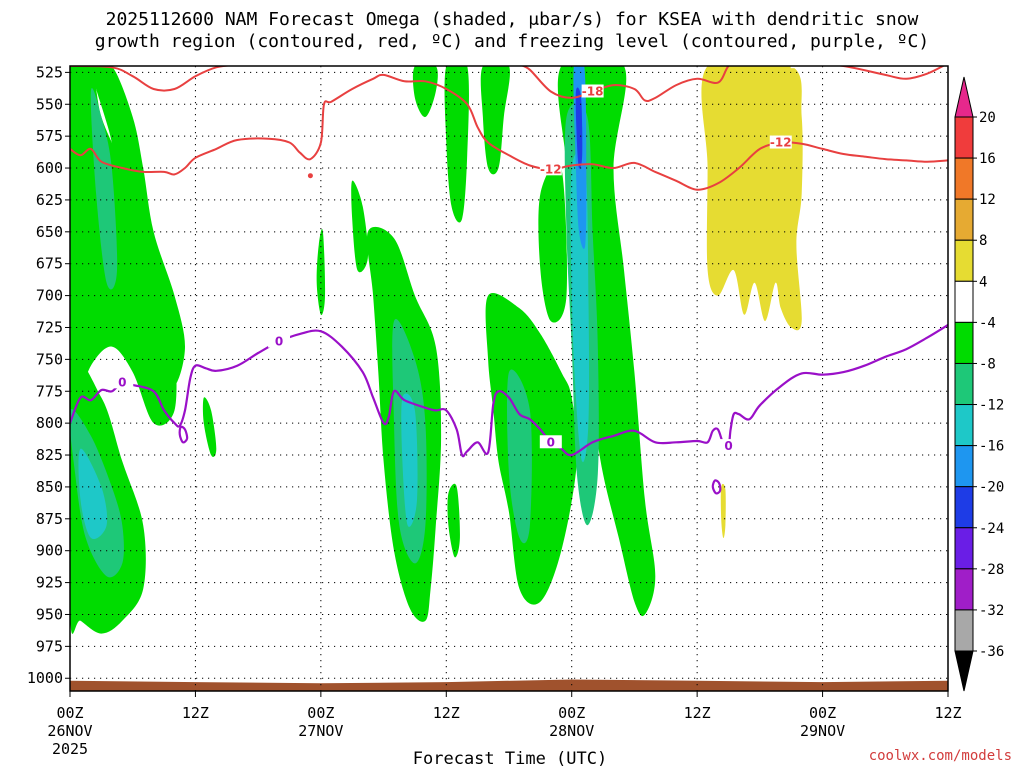 This screenshot has width=1024, height=768. I want to click on terrain-fill, so click(509, 685).